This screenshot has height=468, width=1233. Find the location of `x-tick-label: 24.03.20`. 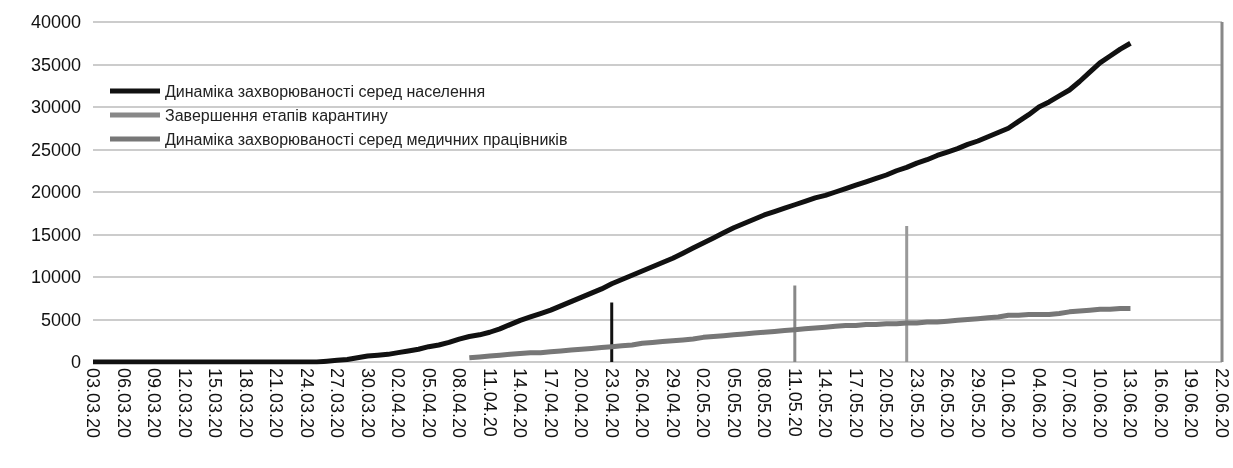

x-tick-label: 24.03.20 is located at coordinates (306, 403).